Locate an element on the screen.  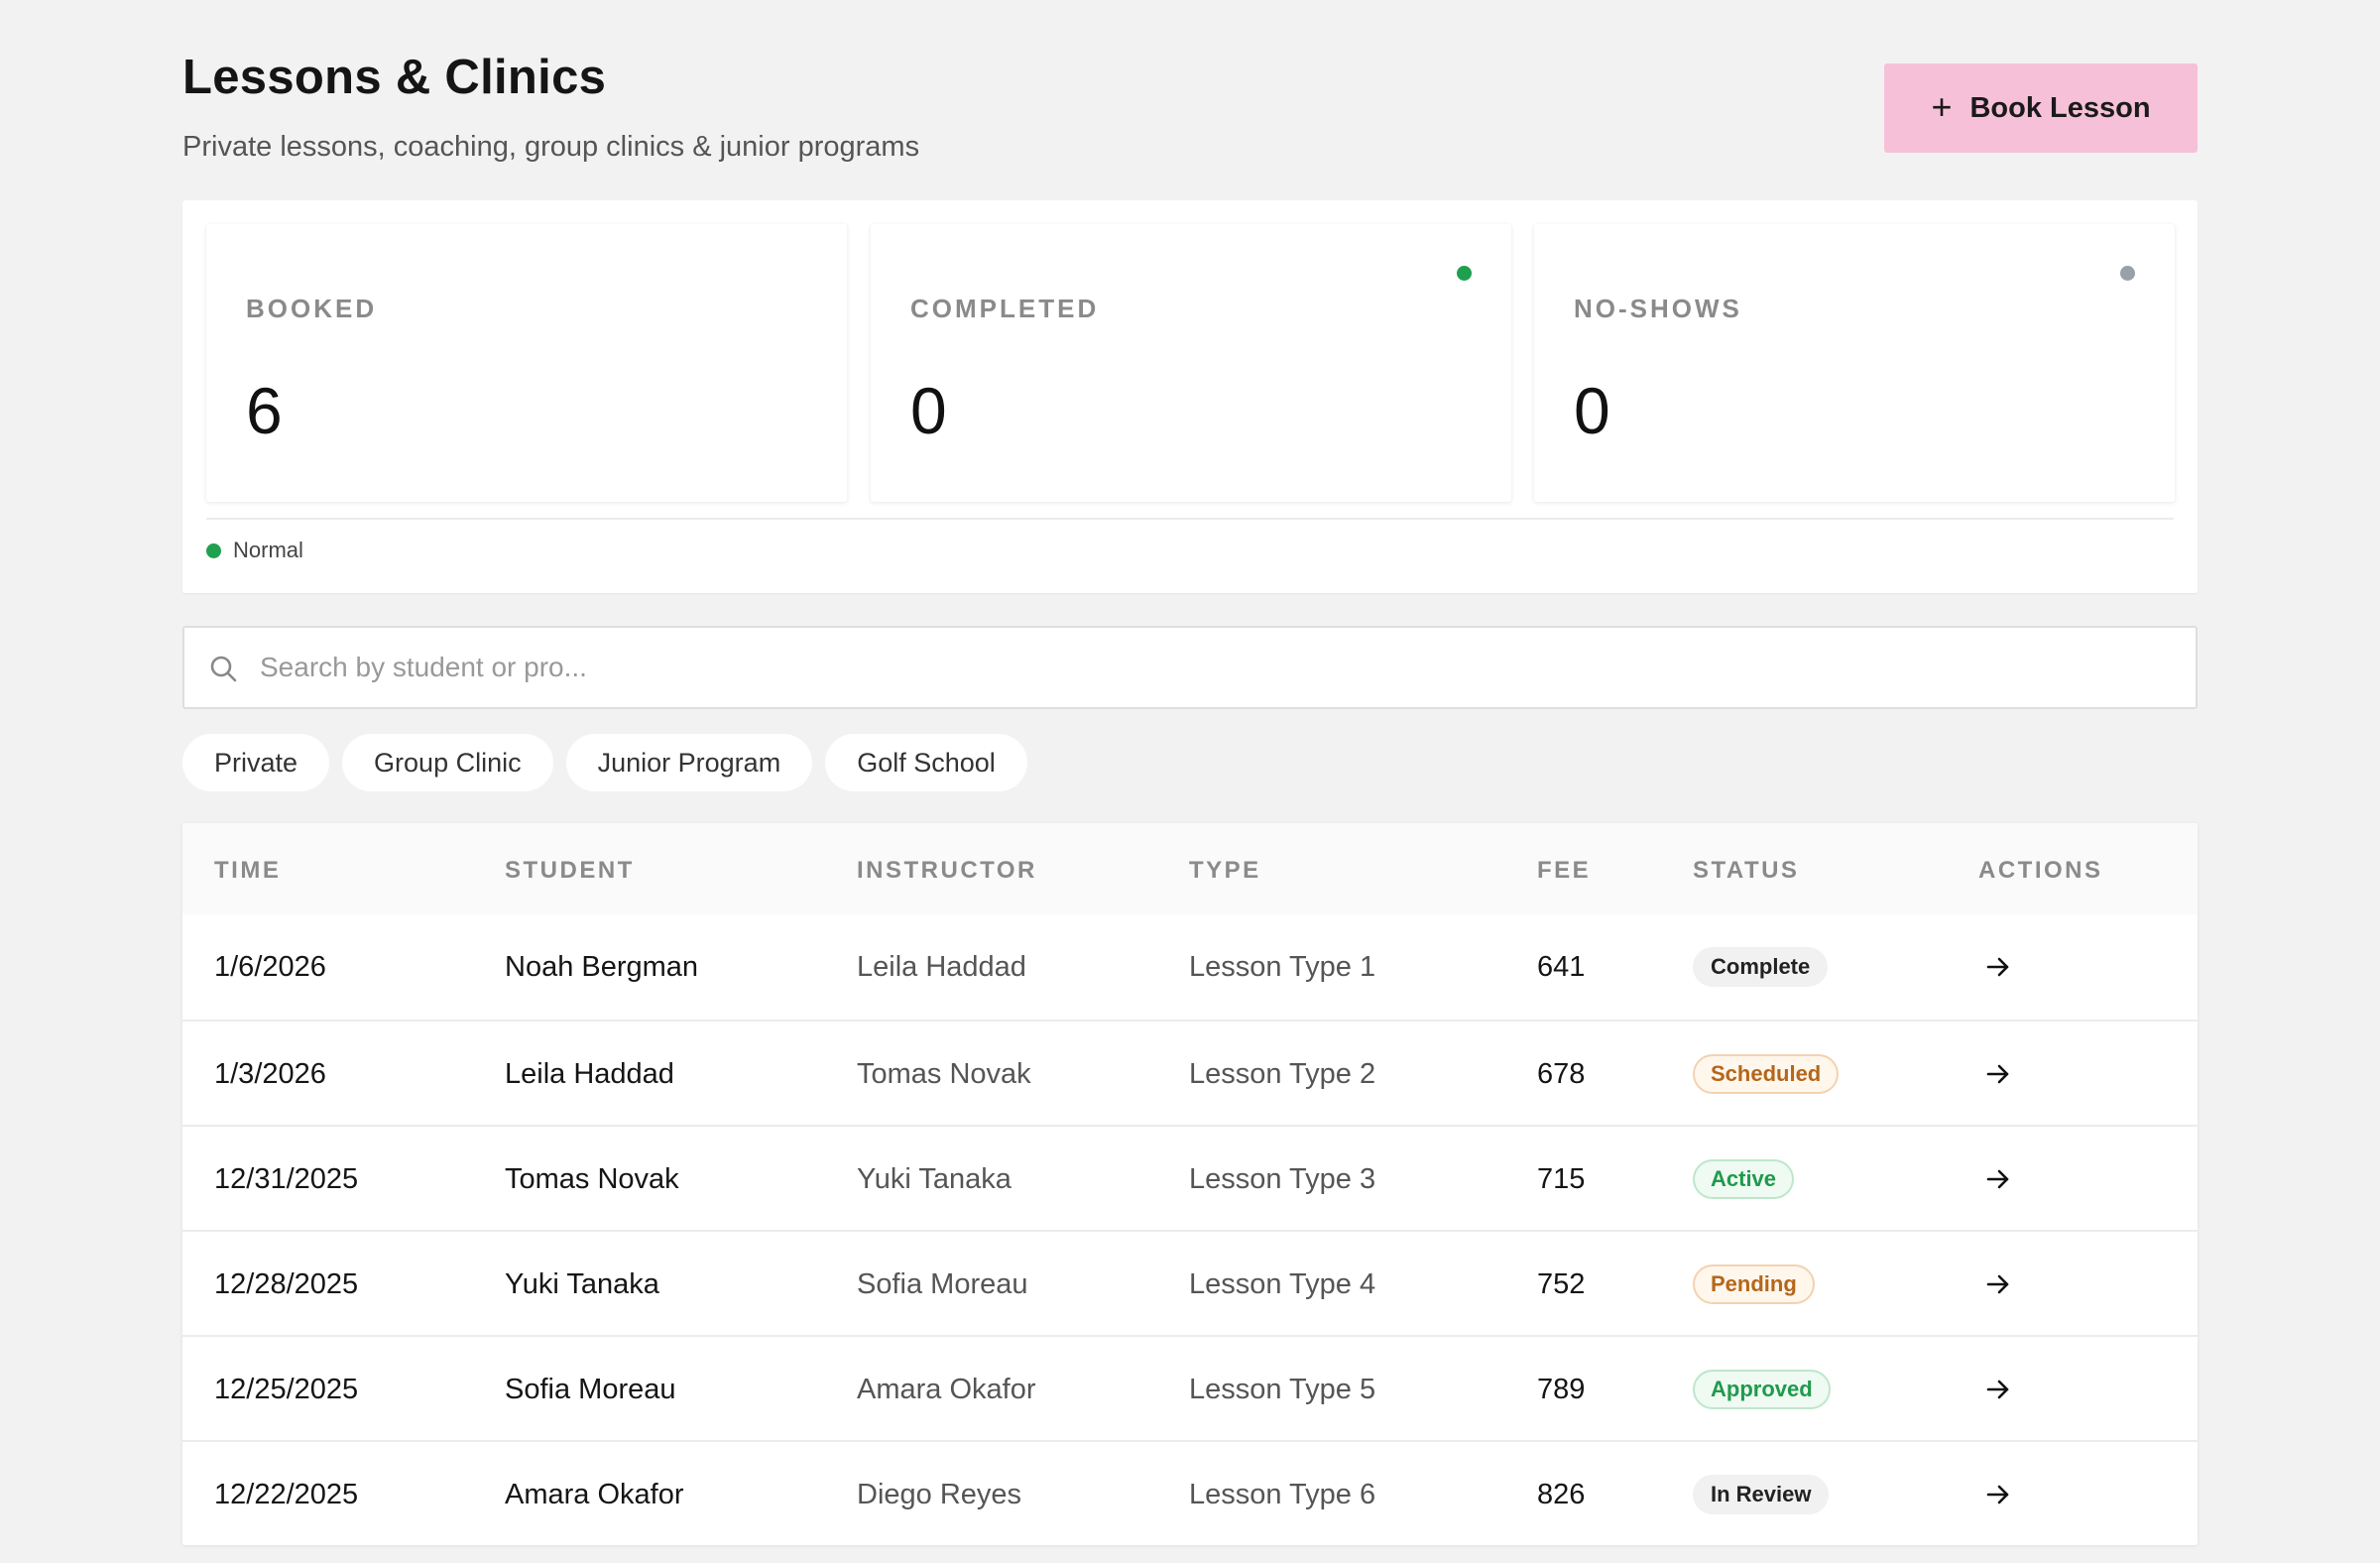
cell-student: Yuki Tanaka is located at coordinates (582, 1284).